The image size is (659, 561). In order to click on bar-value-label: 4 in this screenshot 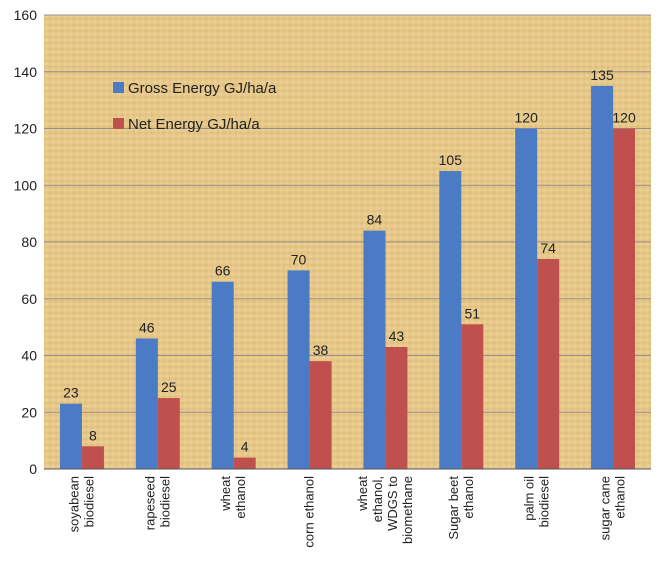, I will do `click(245, 447)`.